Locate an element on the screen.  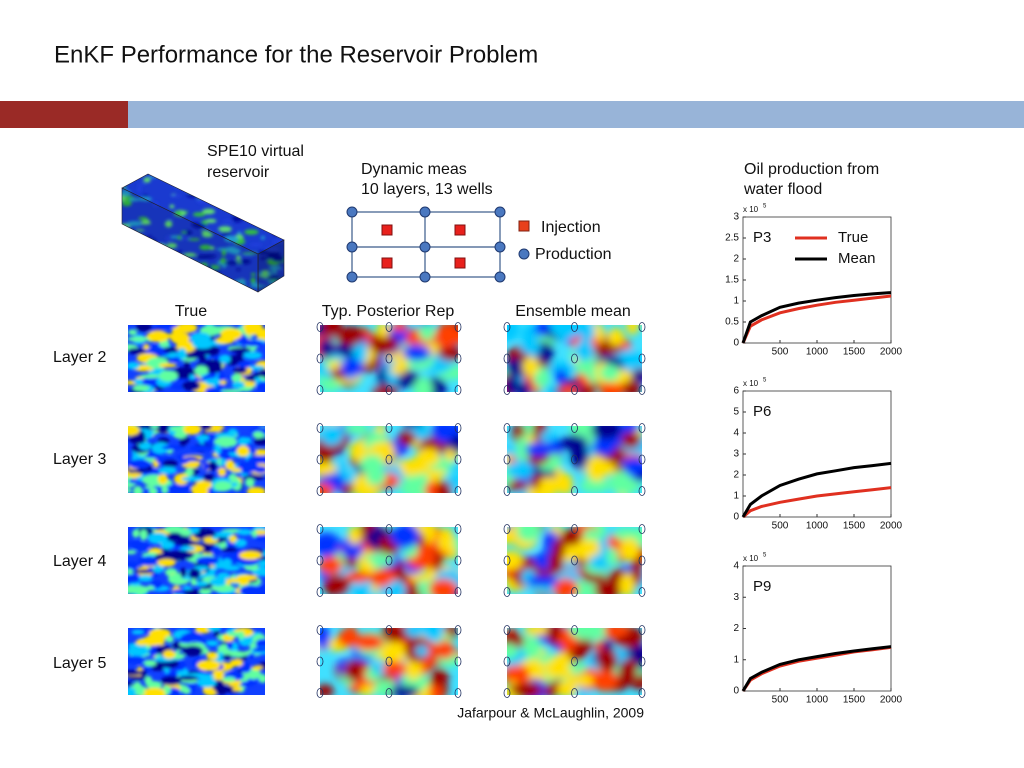
y-tick-label: 4 is located at coordinates (736, 566).